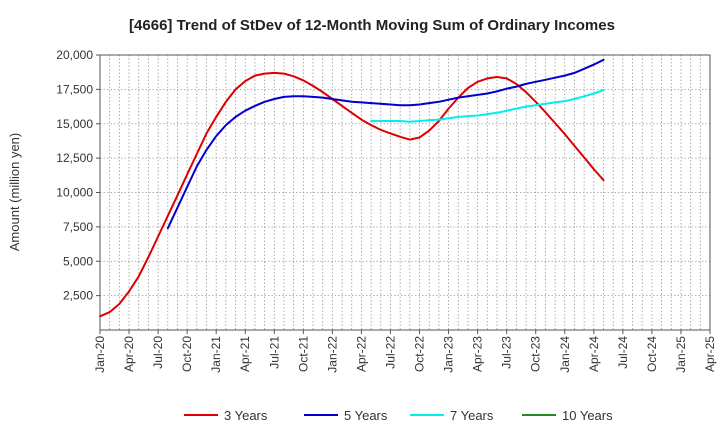 This screenshot has height=440, width=720. What do you see at coordinates (420, 354) in the screenshot?
I see `x-tick-label: Oct-22` at bounding box center [420, 354].